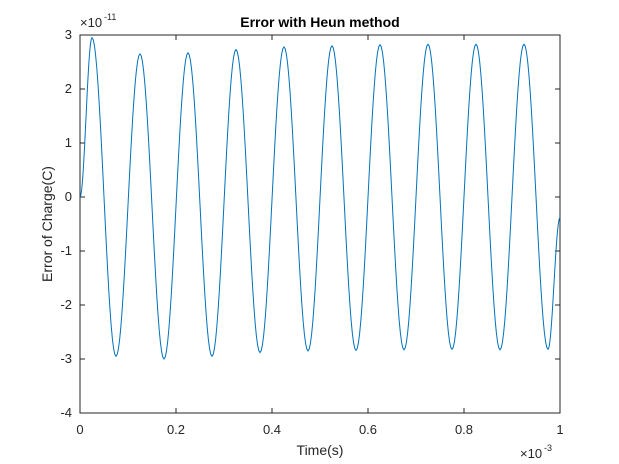  I want to click on y-multiplier-exponent: -11, so click(110, 17).